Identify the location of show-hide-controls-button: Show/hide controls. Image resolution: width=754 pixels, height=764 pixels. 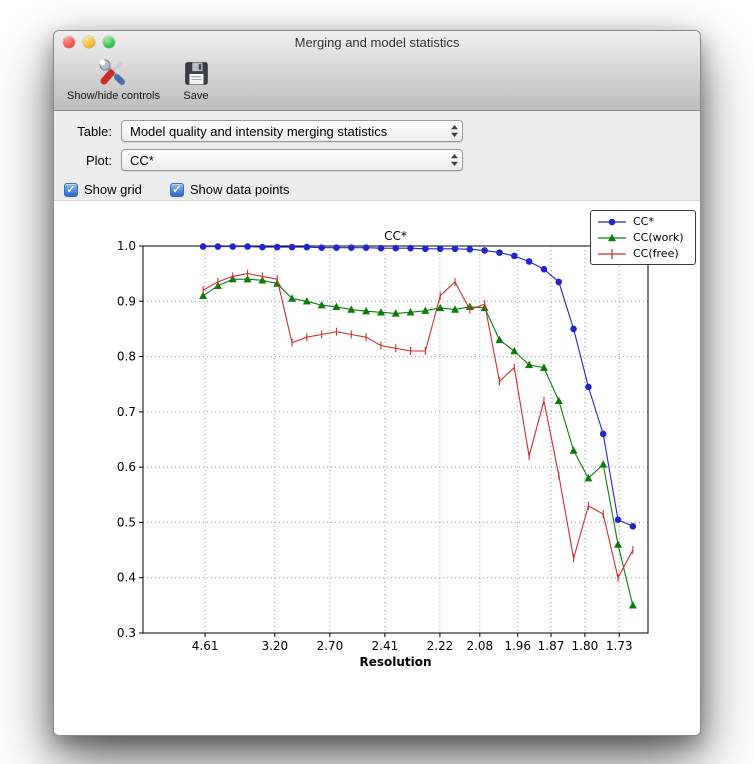
(113, 79).